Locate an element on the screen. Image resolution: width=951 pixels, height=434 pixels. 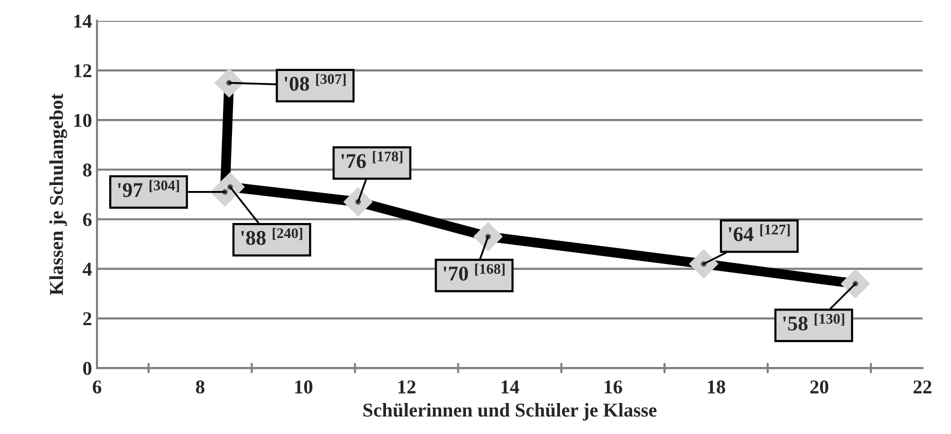
x-tick-label: 16 is located at coordinates (613, 387).